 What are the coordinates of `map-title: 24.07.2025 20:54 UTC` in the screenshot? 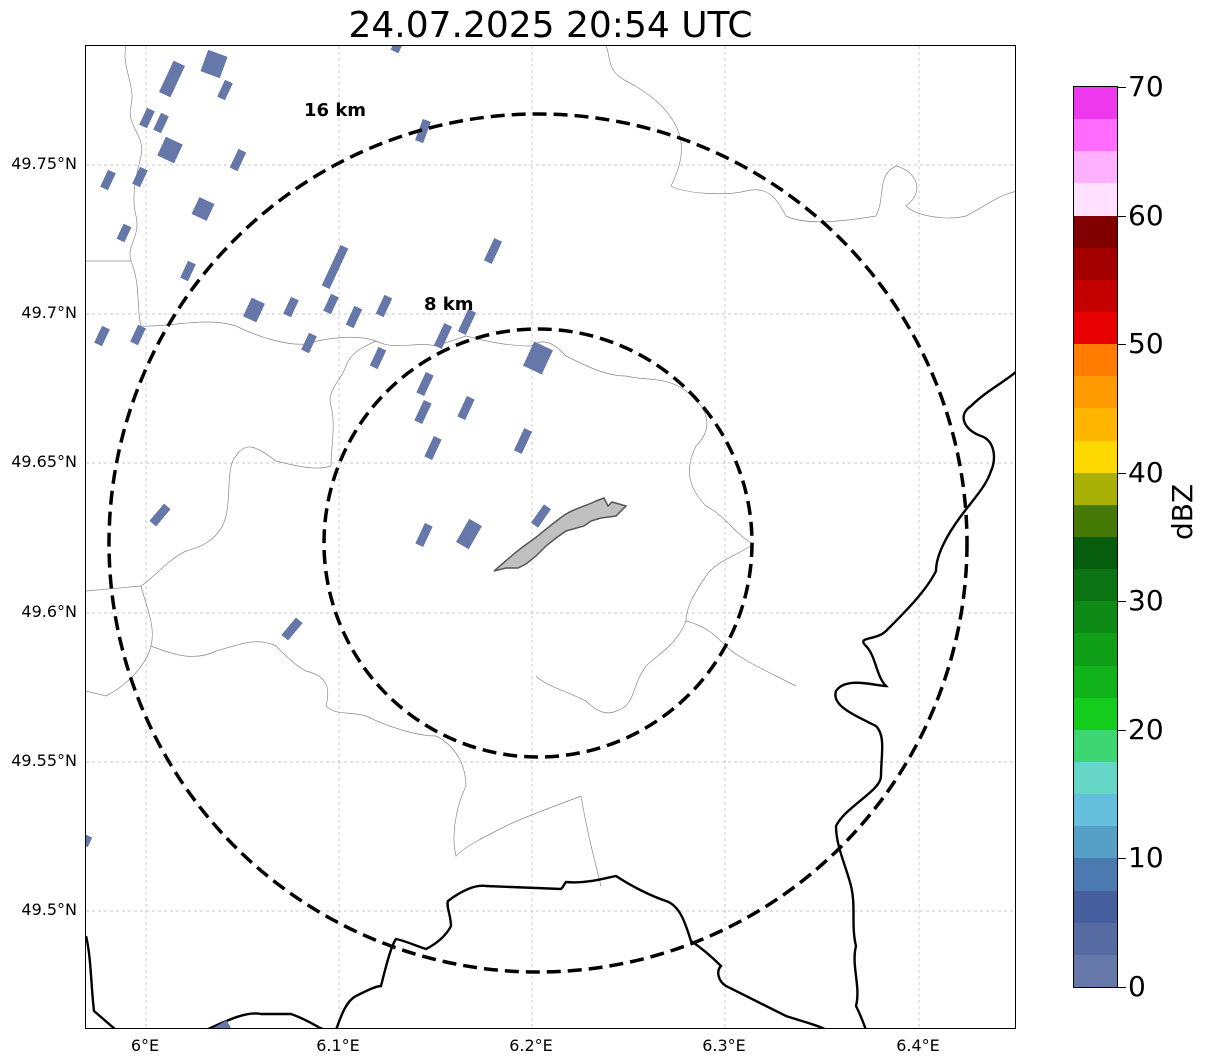 It's located at (550, 25).